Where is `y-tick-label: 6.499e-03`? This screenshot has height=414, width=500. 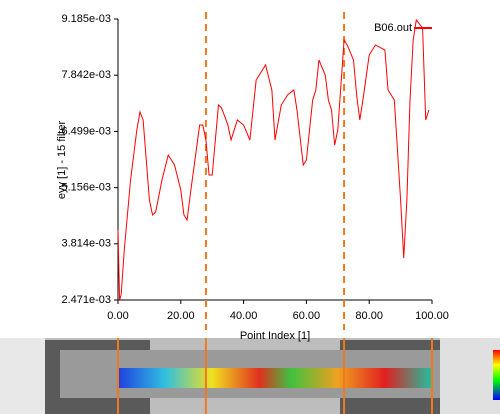 y-tick-label: 6.499e-03 is located at coordinates (86, 131).